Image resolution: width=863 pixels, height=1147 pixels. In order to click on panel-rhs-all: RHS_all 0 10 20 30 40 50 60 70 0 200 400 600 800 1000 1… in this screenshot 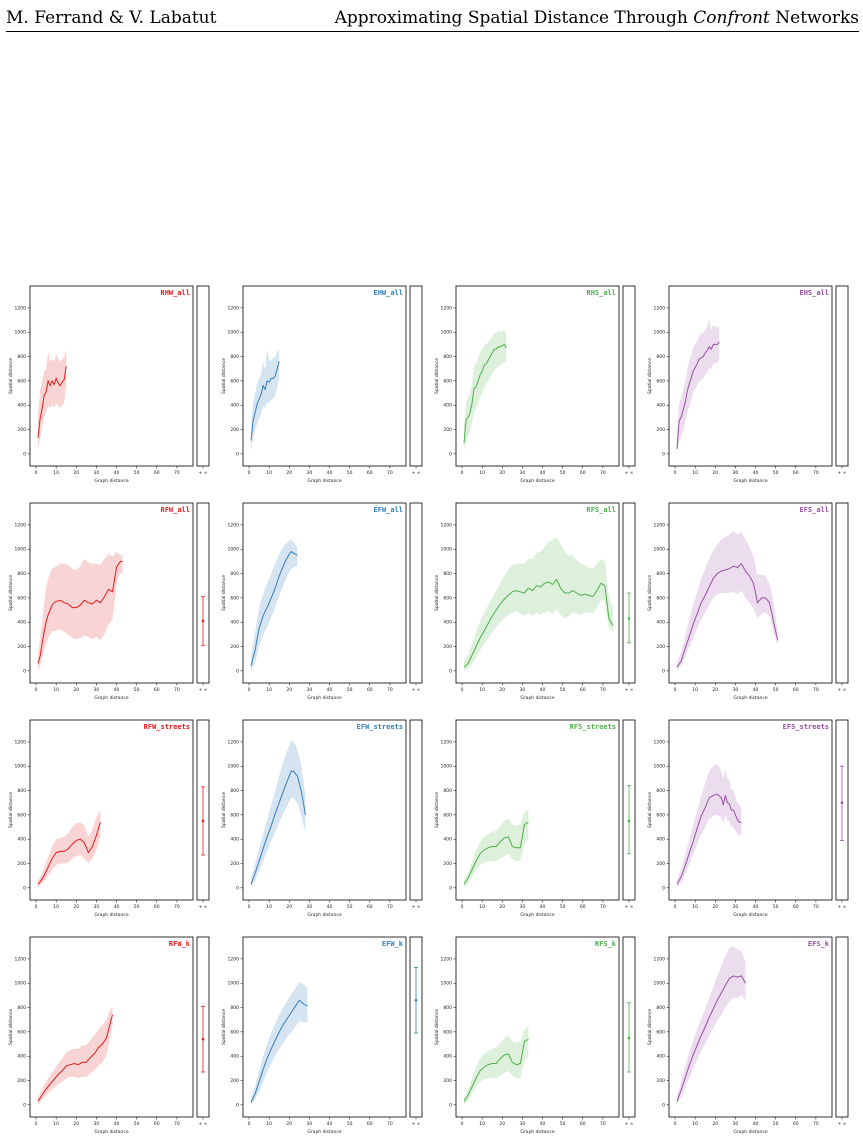, I will do `click(535, 384)`.